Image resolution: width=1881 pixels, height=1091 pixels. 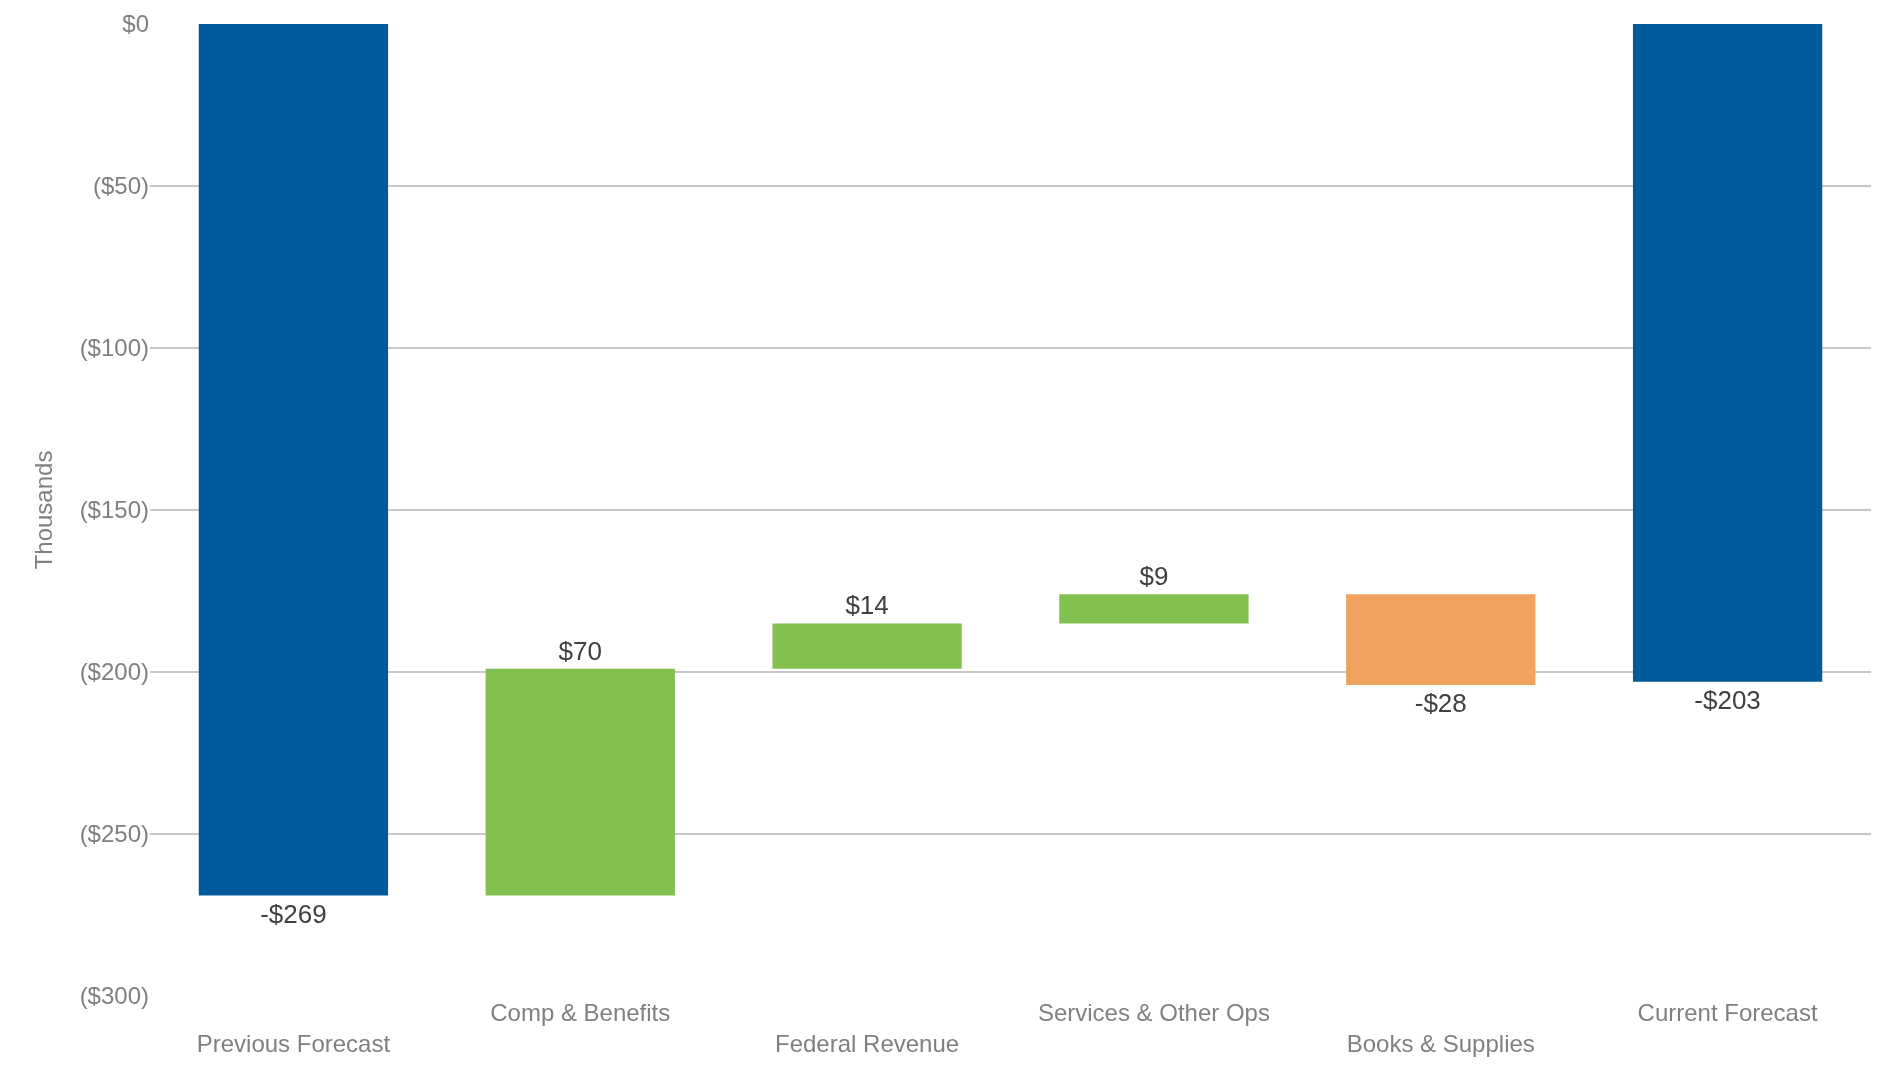 What do you see at coordinates (135, 24) in the screenshot?
I see `y-tick-label: $0` at bounding box center [135, 24].